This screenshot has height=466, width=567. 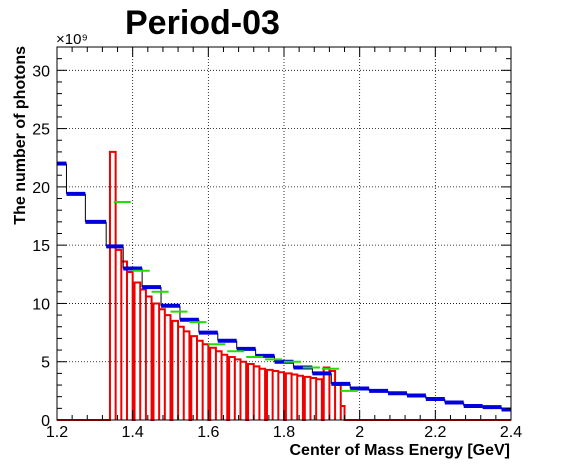 I want to click on x-tick-label-4: 2, so click(x=359, y=432).